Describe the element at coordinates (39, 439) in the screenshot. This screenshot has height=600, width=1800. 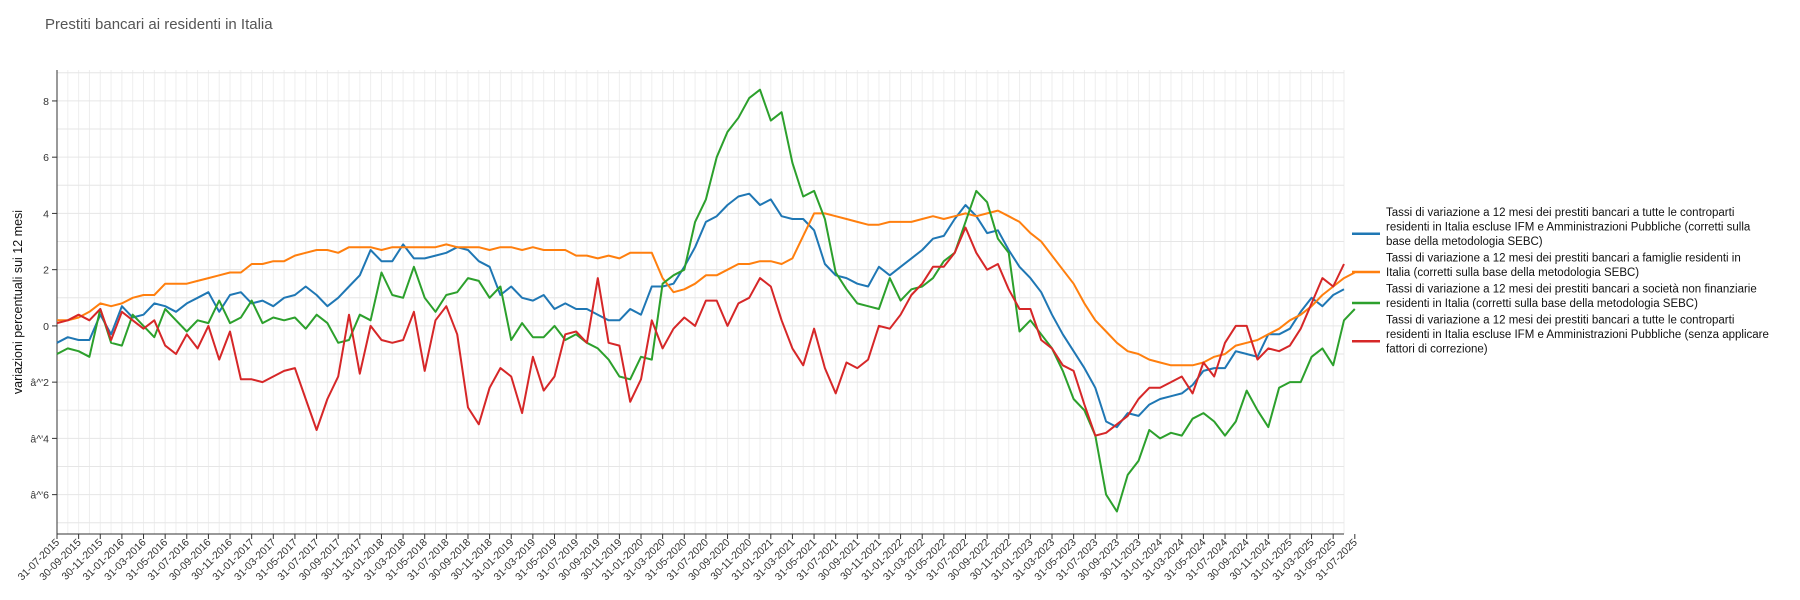
I see `y-tick-label: â^'4` at that location.